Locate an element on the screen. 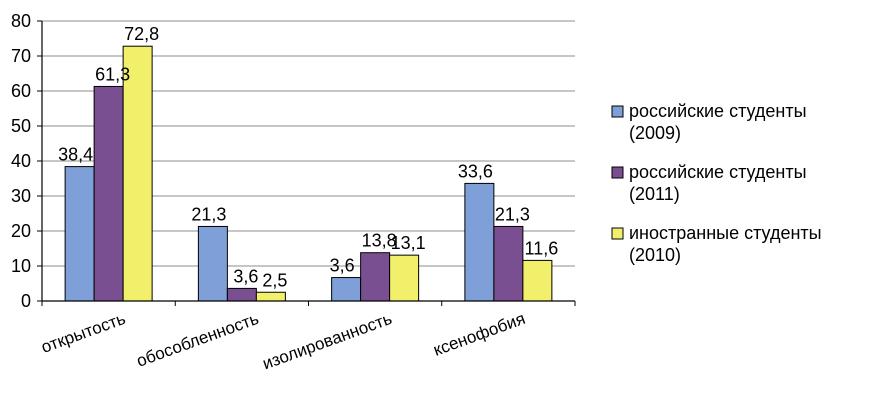  y-tick-label: 70 is located at coordinates (21, 56).